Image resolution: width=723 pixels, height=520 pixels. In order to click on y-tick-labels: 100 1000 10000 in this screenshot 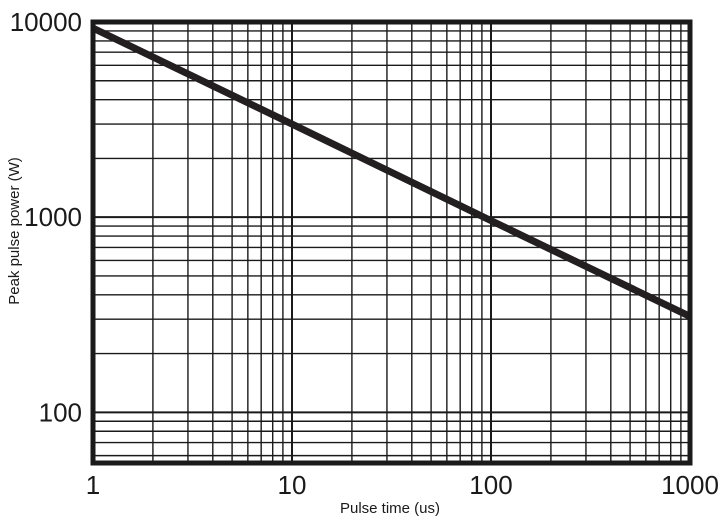, I will do `click(46, 217)`.